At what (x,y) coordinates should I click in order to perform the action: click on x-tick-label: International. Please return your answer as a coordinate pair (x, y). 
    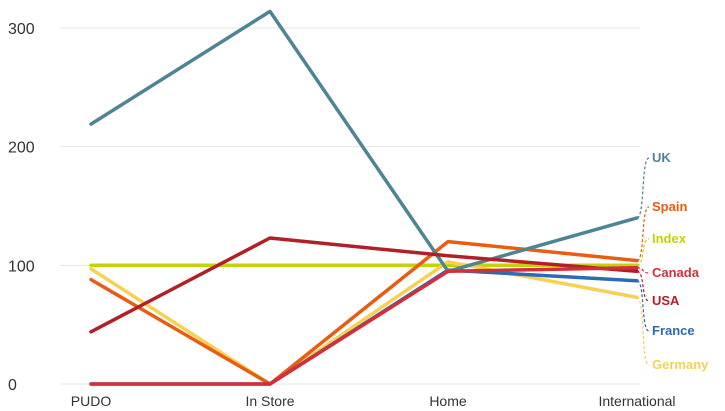
    Looking at the image, I should click on (636, 401).